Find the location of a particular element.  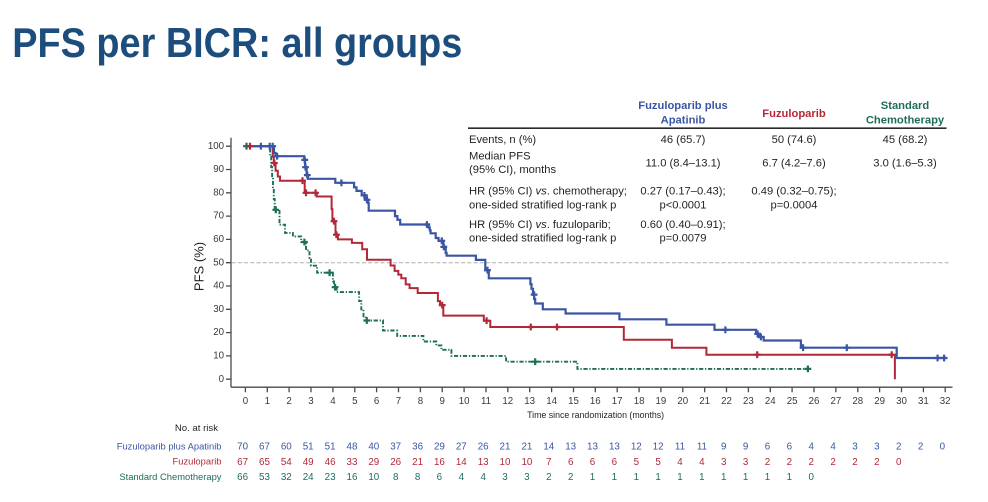

svg-text: 49 is located at coordinates (308, 462).